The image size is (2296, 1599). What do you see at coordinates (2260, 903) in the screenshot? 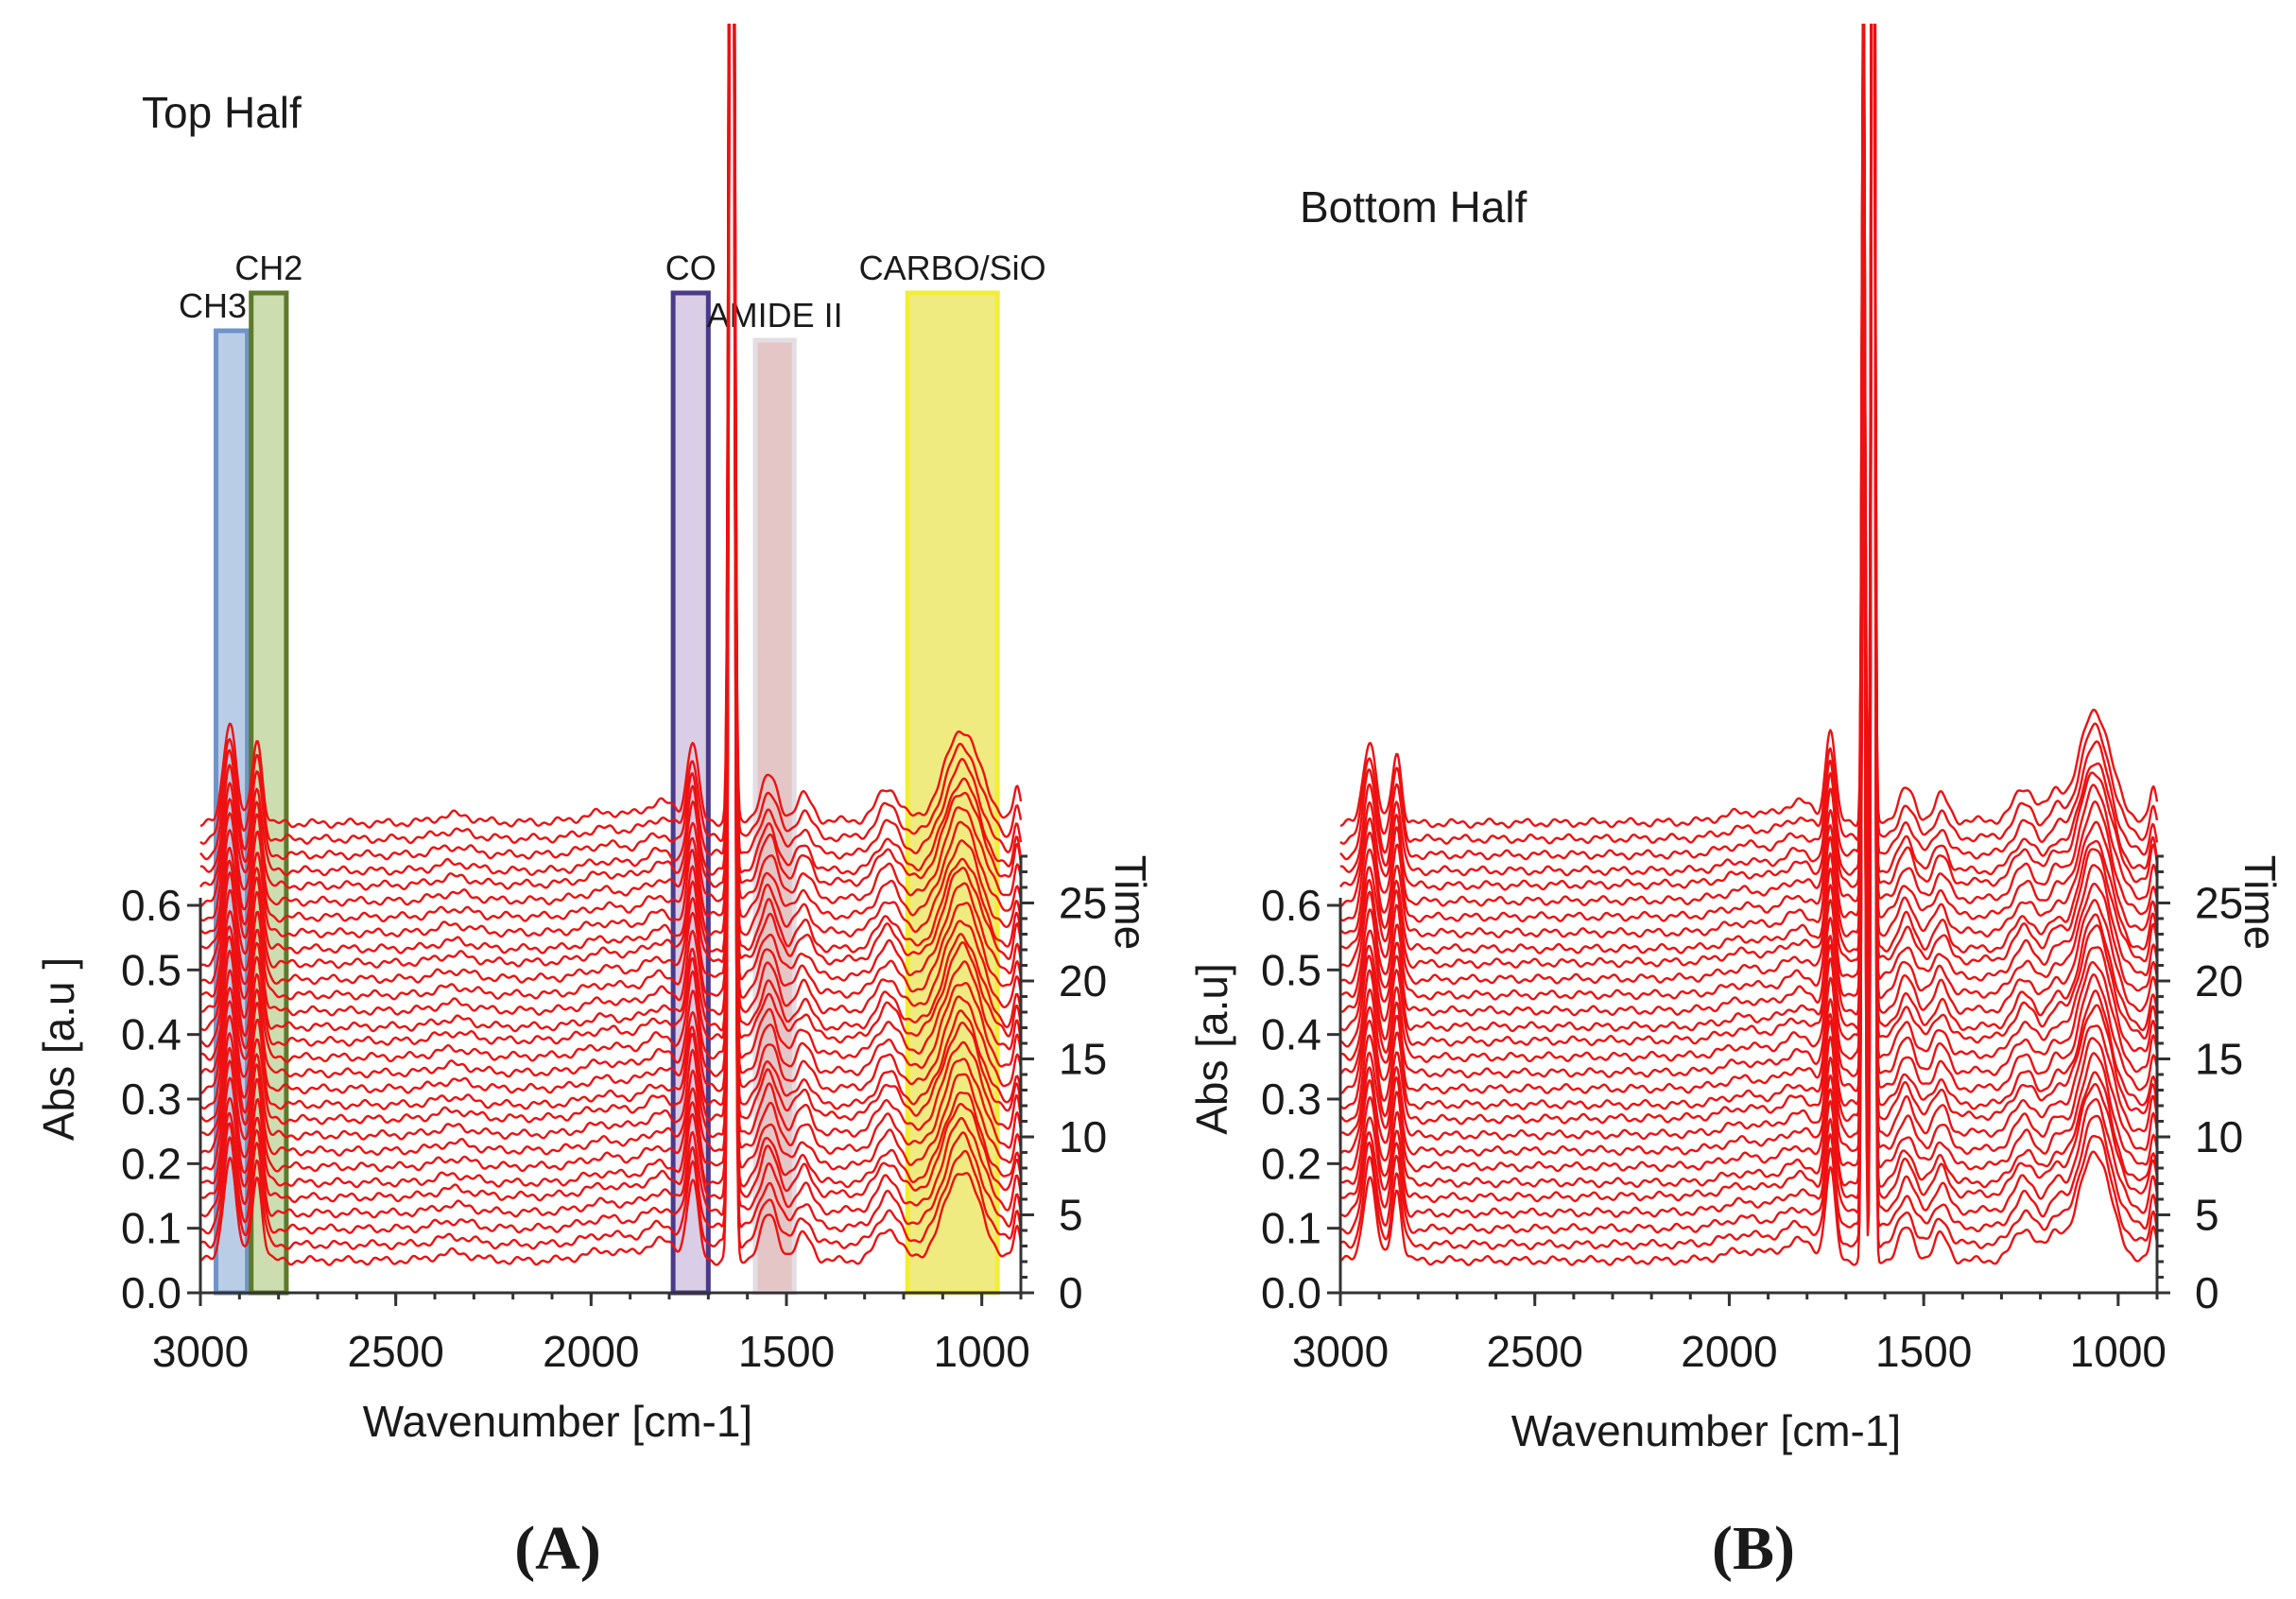
I see `panel-b-time-axis-label: Time` at bounding box center [2260, 903].